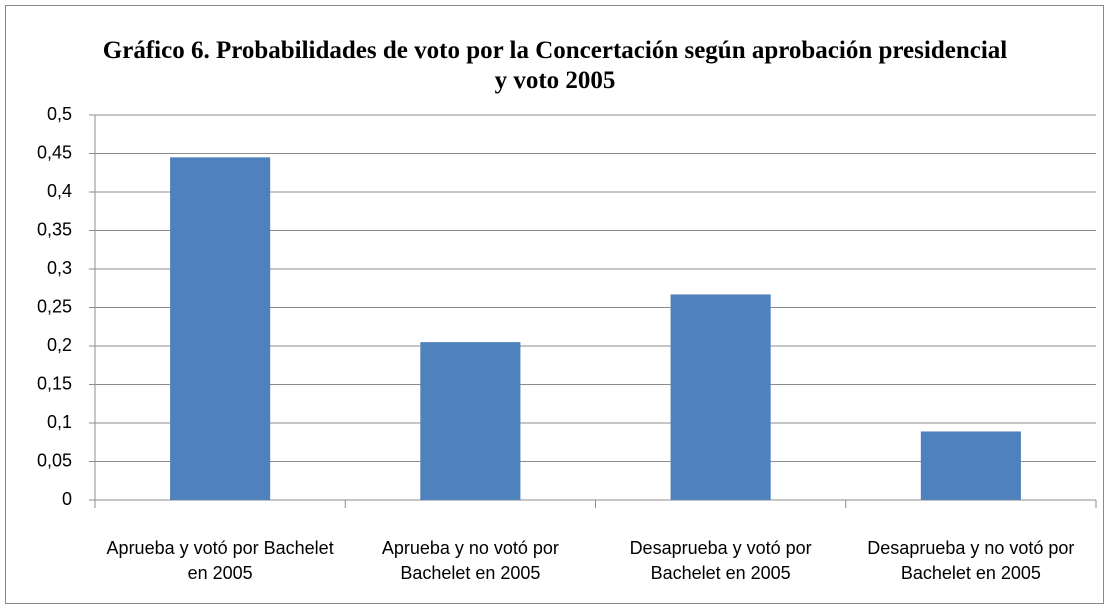 The height and width of the screenshot is (610, 1110). I want to click on y-tick-label: 0,1, so click(59, 422).